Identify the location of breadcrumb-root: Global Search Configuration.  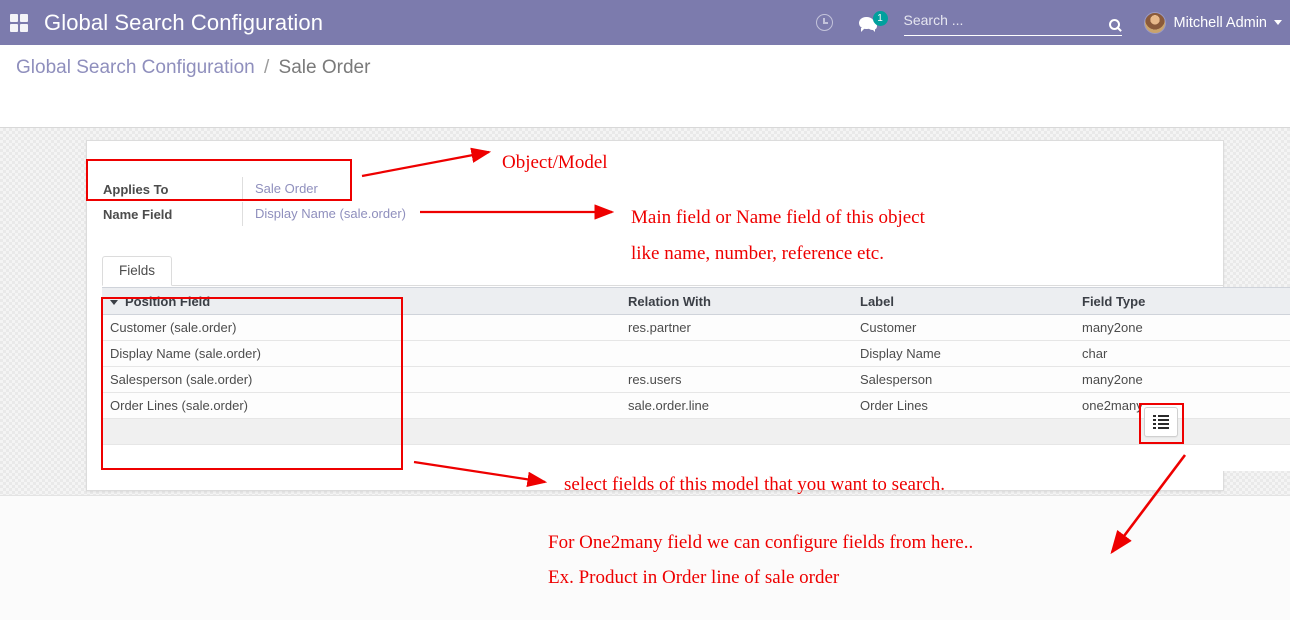
(135, 67).